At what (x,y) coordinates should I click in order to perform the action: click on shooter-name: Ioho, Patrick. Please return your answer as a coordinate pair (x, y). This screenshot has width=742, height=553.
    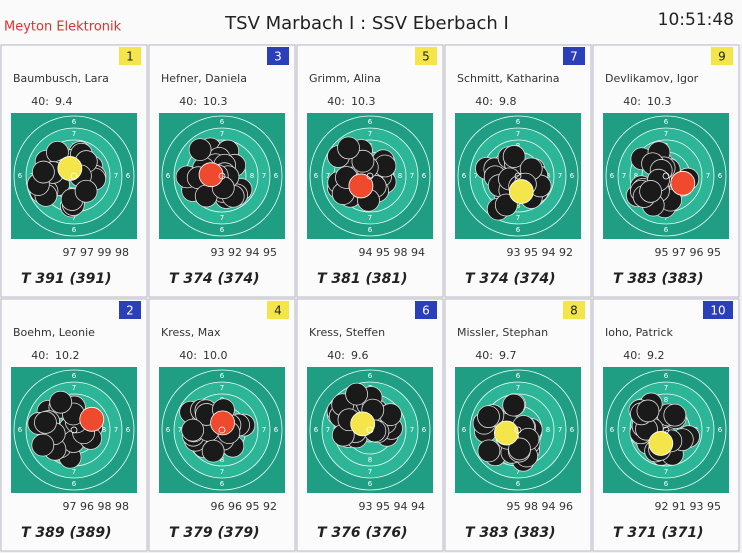
    Looking at the image, I should click on (639, 332).